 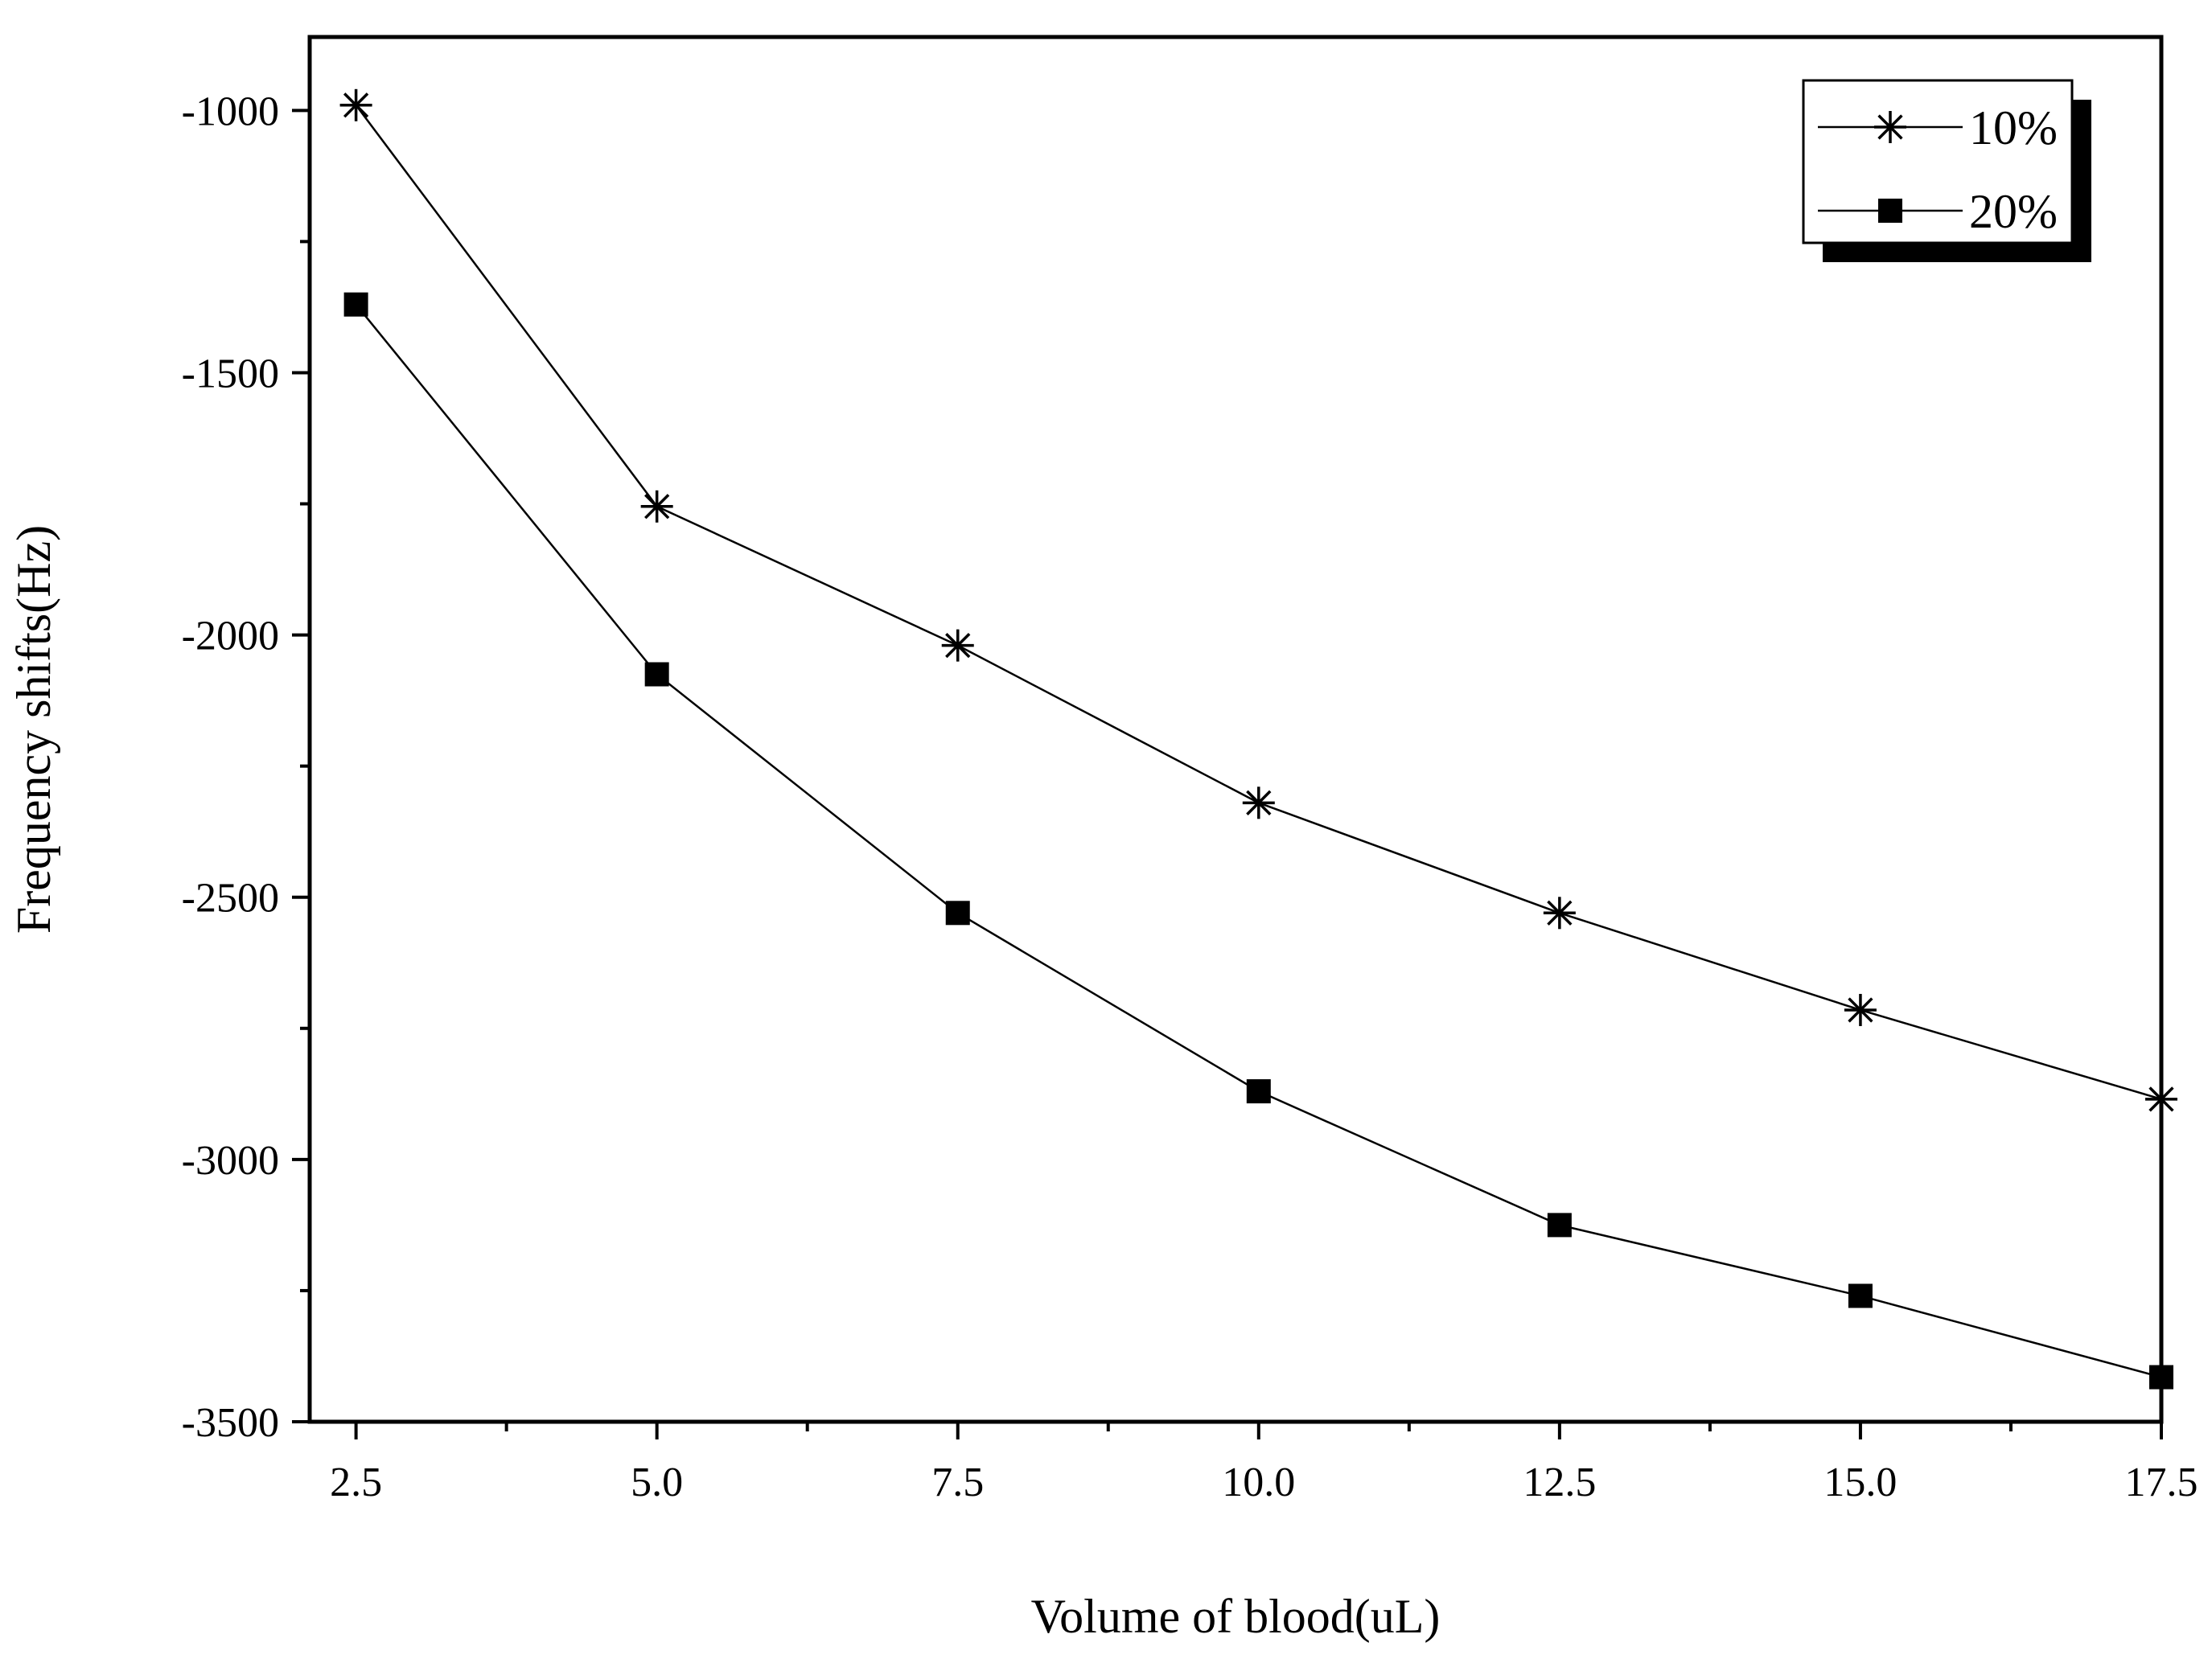 I want to click on legend-label: 10%, so click(x=2013, y=127).